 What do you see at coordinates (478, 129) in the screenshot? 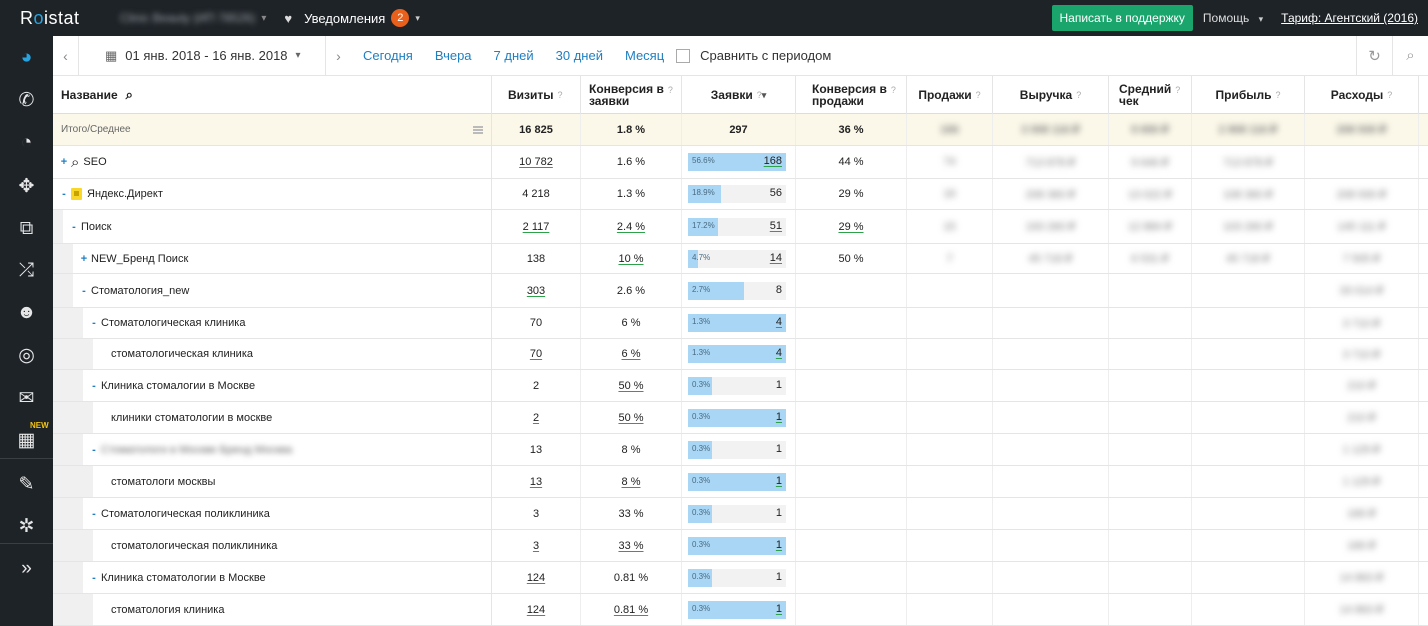
I see `column-settings-icon` at bounding box center [478, 129].